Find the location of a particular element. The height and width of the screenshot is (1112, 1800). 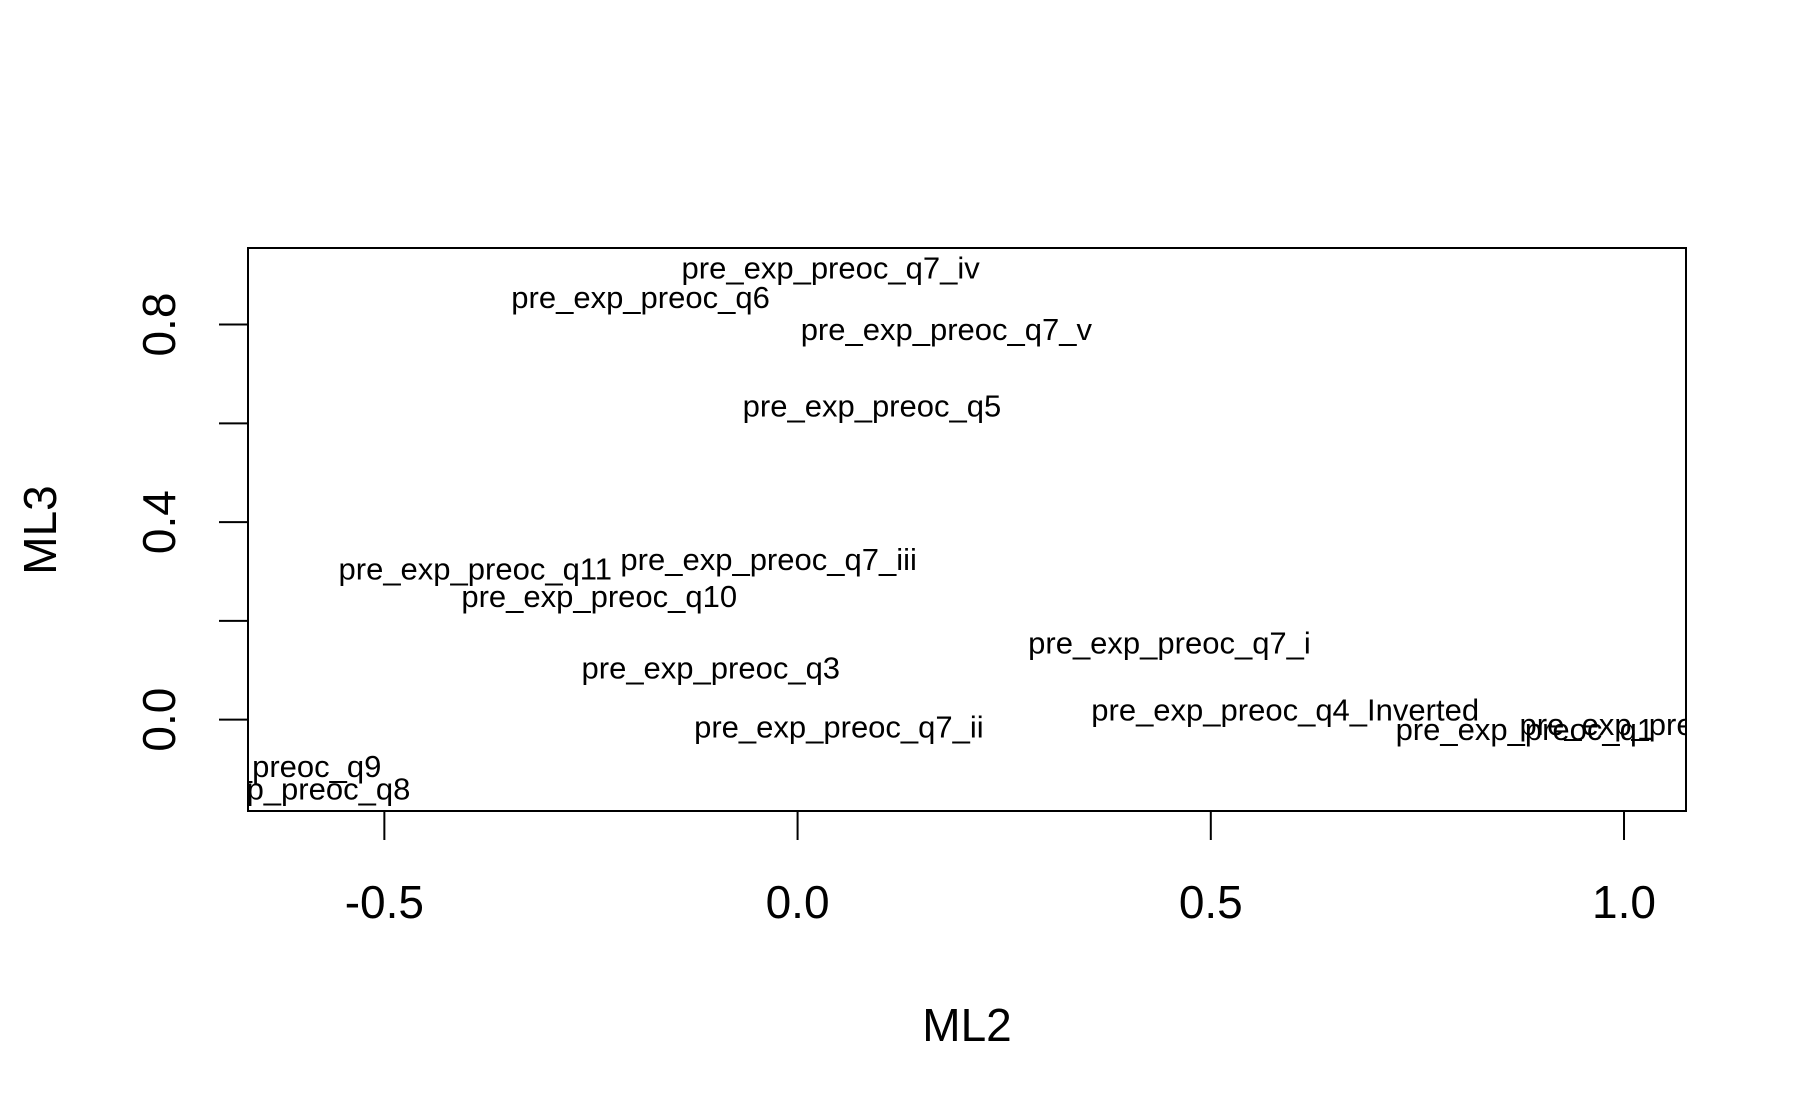

point-label: pre_exp_preoc_q9 is located at coordinates (252, 766).